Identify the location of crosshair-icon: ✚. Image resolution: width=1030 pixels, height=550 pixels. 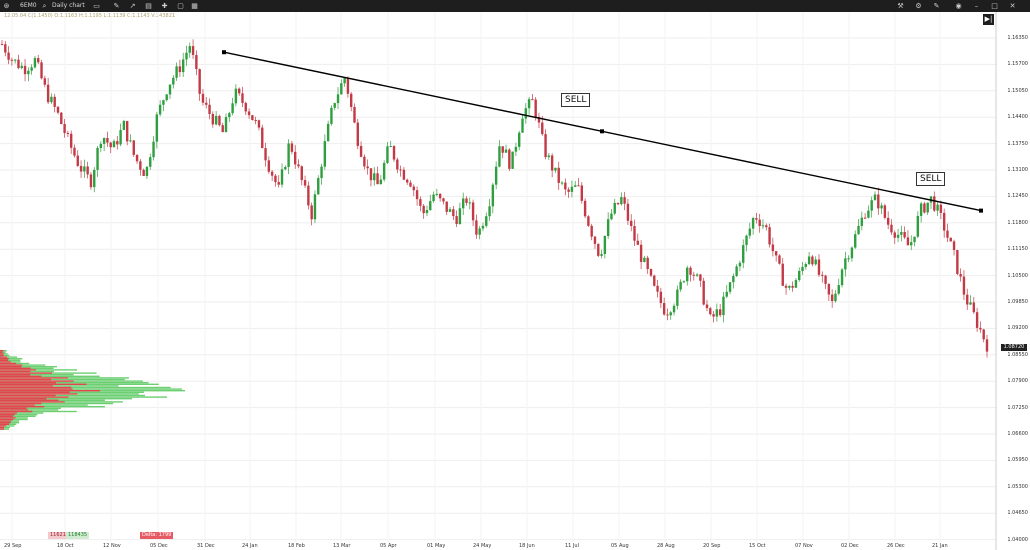
(164, 6).